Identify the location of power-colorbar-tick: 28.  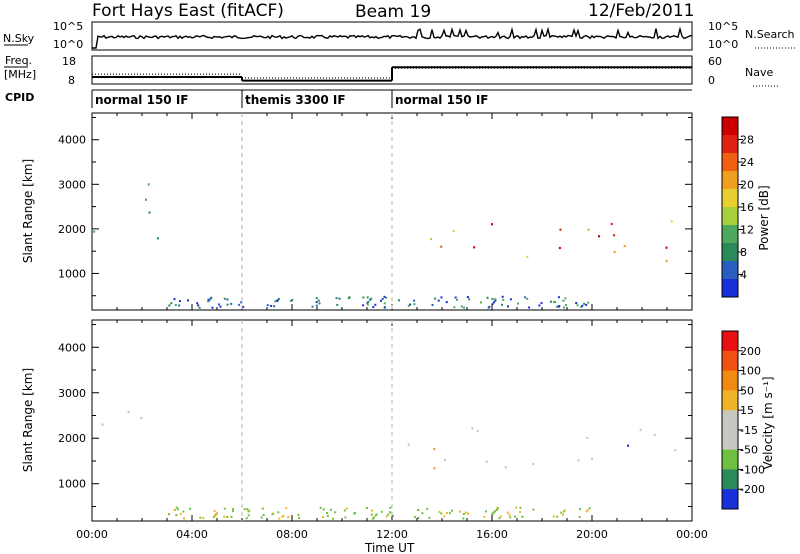
(747, 140).